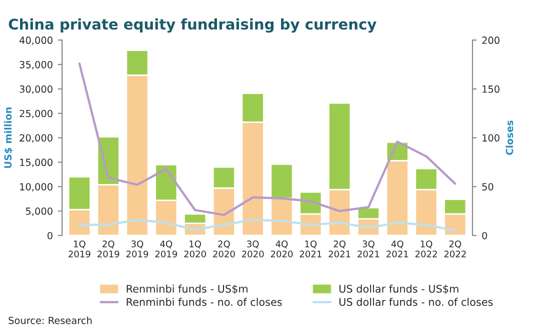  I want to click on x-tick-label: 3Q 2021, so click(369, 249).